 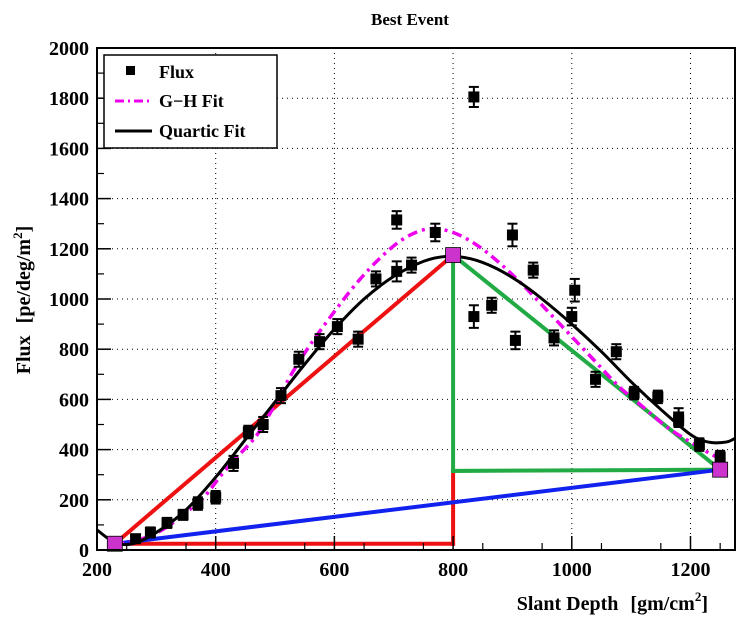 I want to click on x-tick-label: 1200, so click(x=690, y=570).